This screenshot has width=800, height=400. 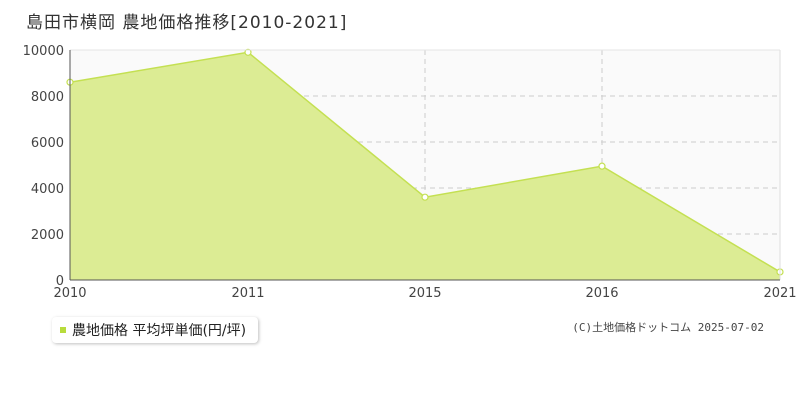 What do you see at coordinates (601, 293) in the screenshot?
I see `x-tick-label-2016: 2016` at bounding box center [601, 293].